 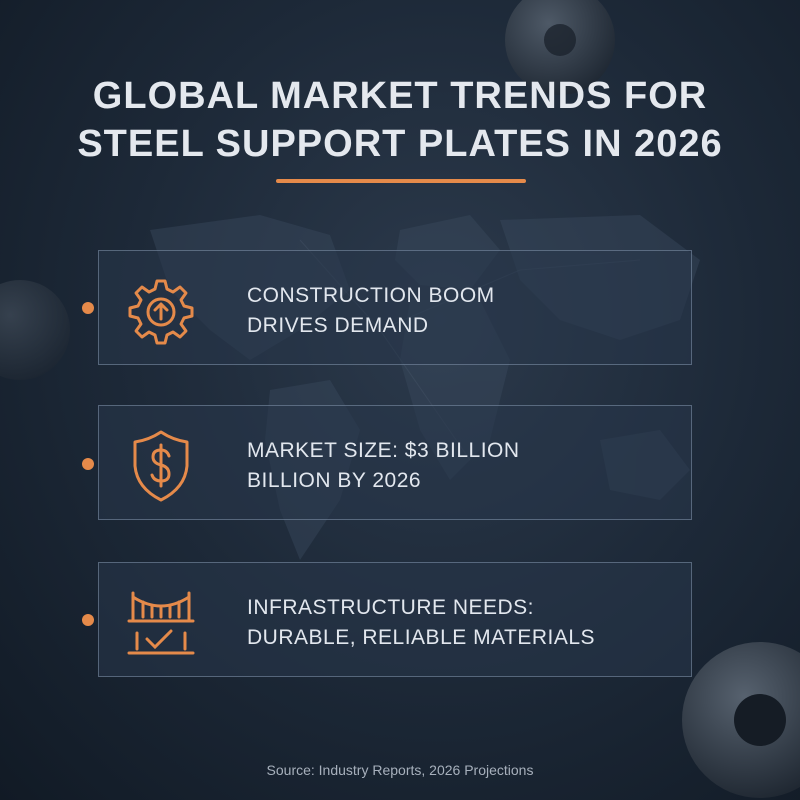 I want to click on card-text: MARKET SIZE: $3 BILLION BILLION BY 2026, so click(x=383, y=466).